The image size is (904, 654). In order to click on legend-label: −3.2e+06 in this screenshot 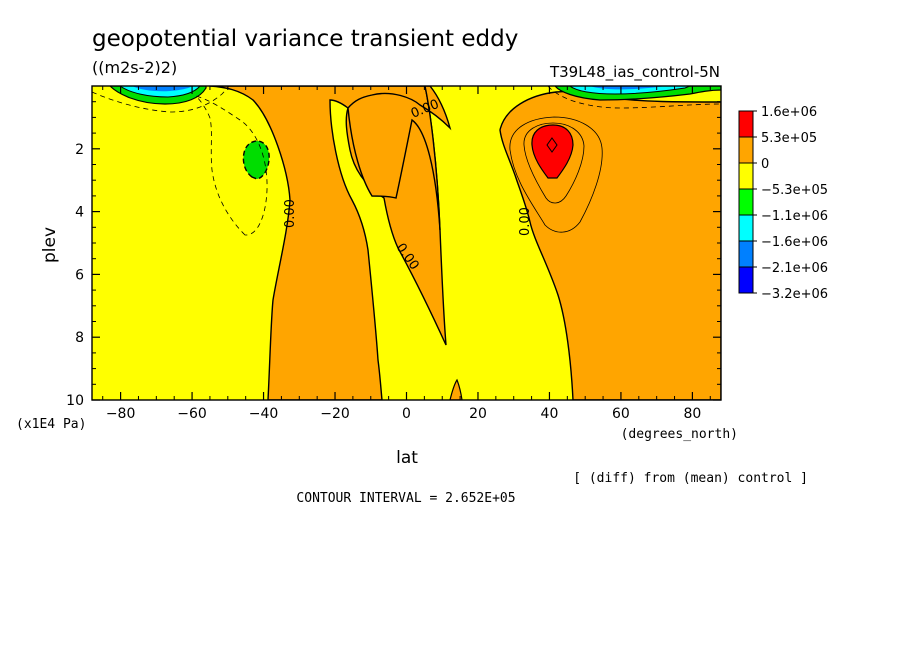, I will do `click(794, 294)`.